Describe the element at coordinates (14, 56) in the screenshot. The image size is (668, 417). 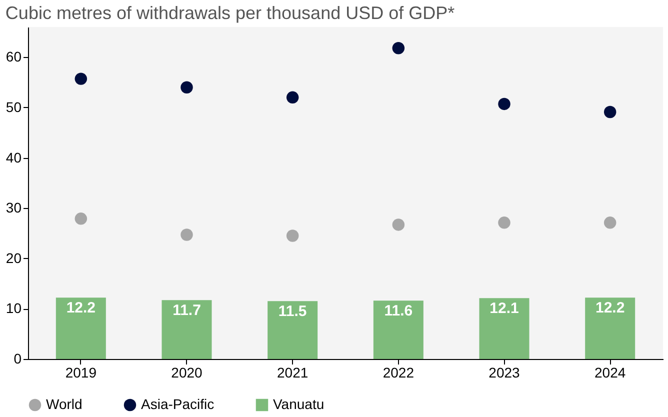
I see `y-tick-label: 60` at that location.